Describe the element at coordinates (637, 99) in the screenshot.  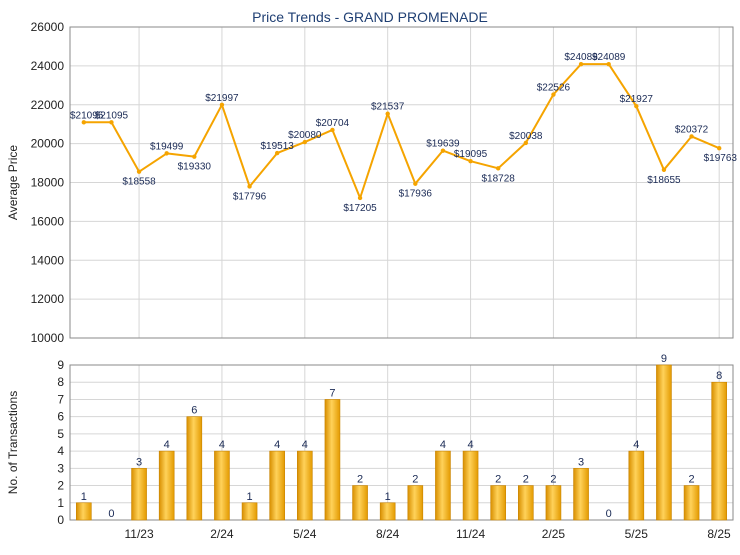
I see `price-data-label: $21927` at that location.